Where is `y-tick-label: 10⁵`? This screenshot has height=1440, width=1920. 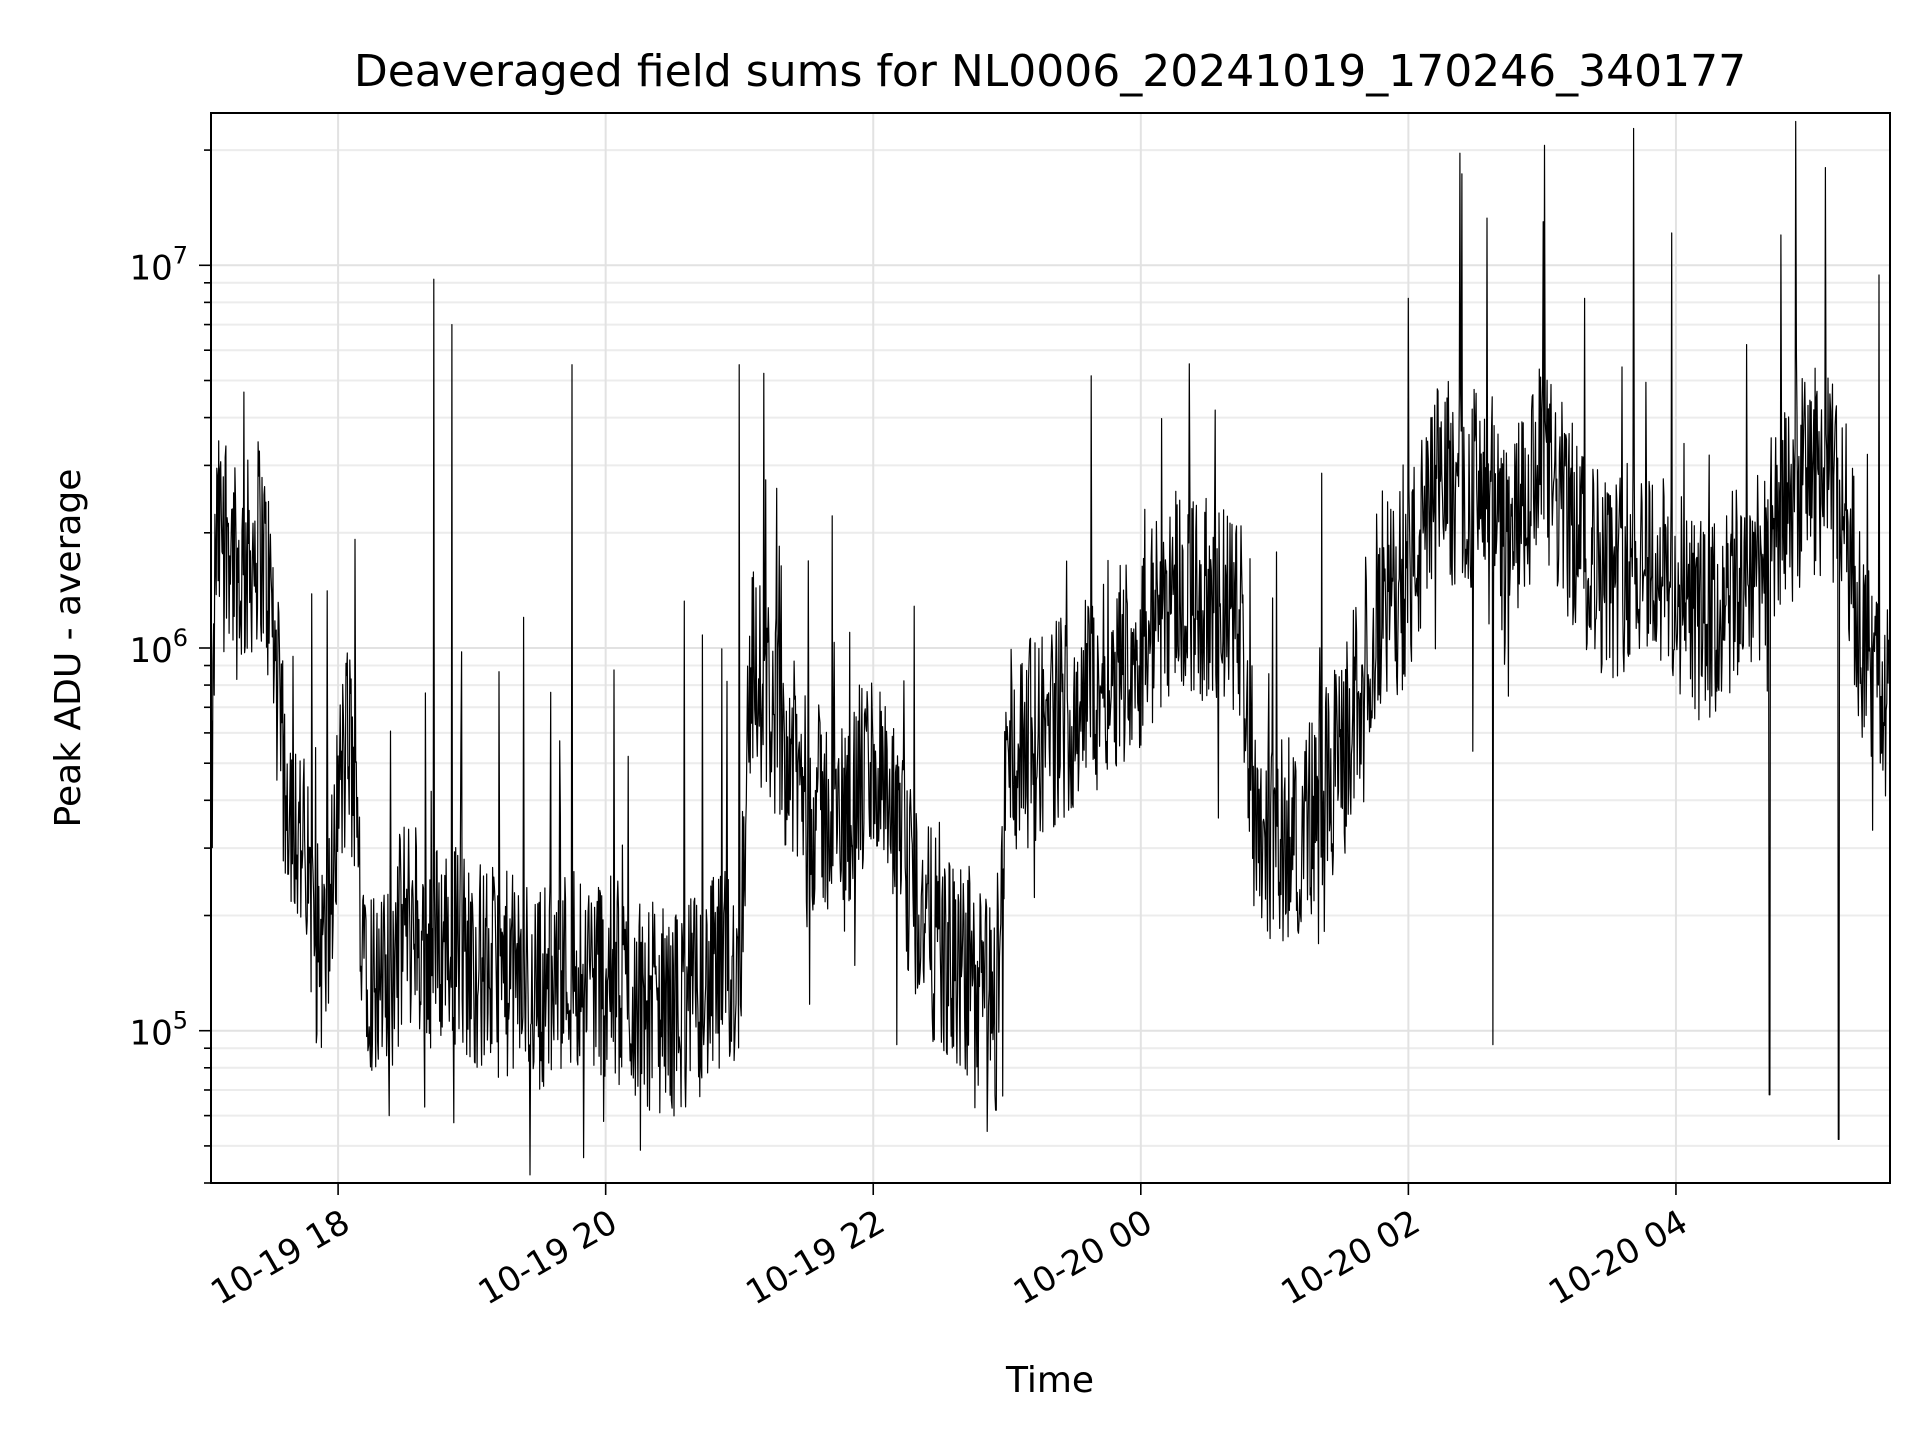 y-tick-label: 10⁵ is located at coordinates (158, 1030).